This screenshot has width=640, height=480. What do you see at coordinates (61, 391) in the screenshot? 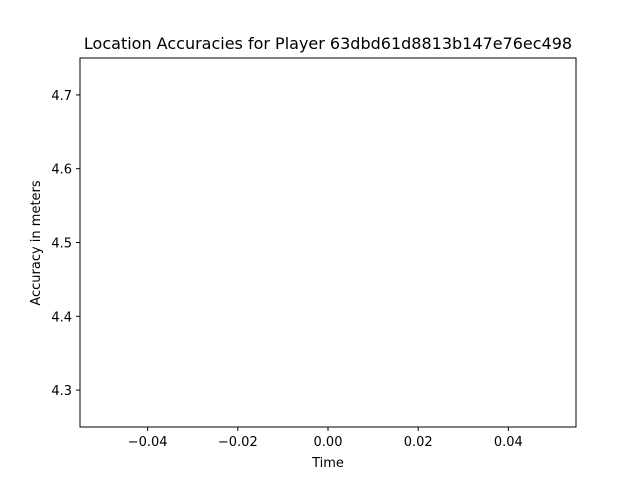
I see `y-tick-label: 4.3` at bounding box center [61, 391].